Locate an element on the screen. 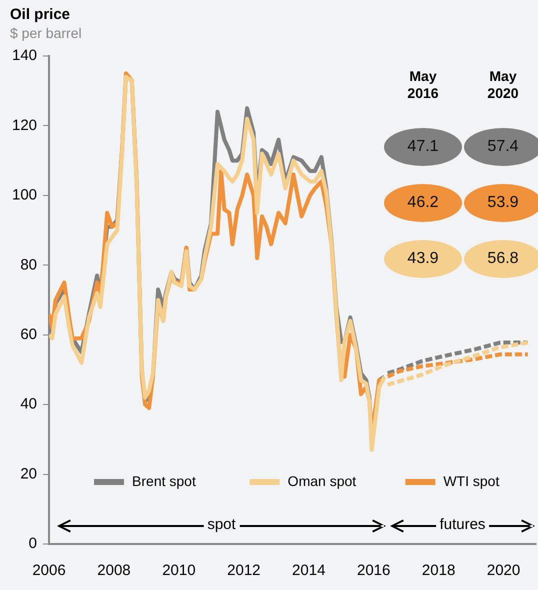 The image size is (538, 590). y-tick-label: 80 is located at coordinates (29, 265).